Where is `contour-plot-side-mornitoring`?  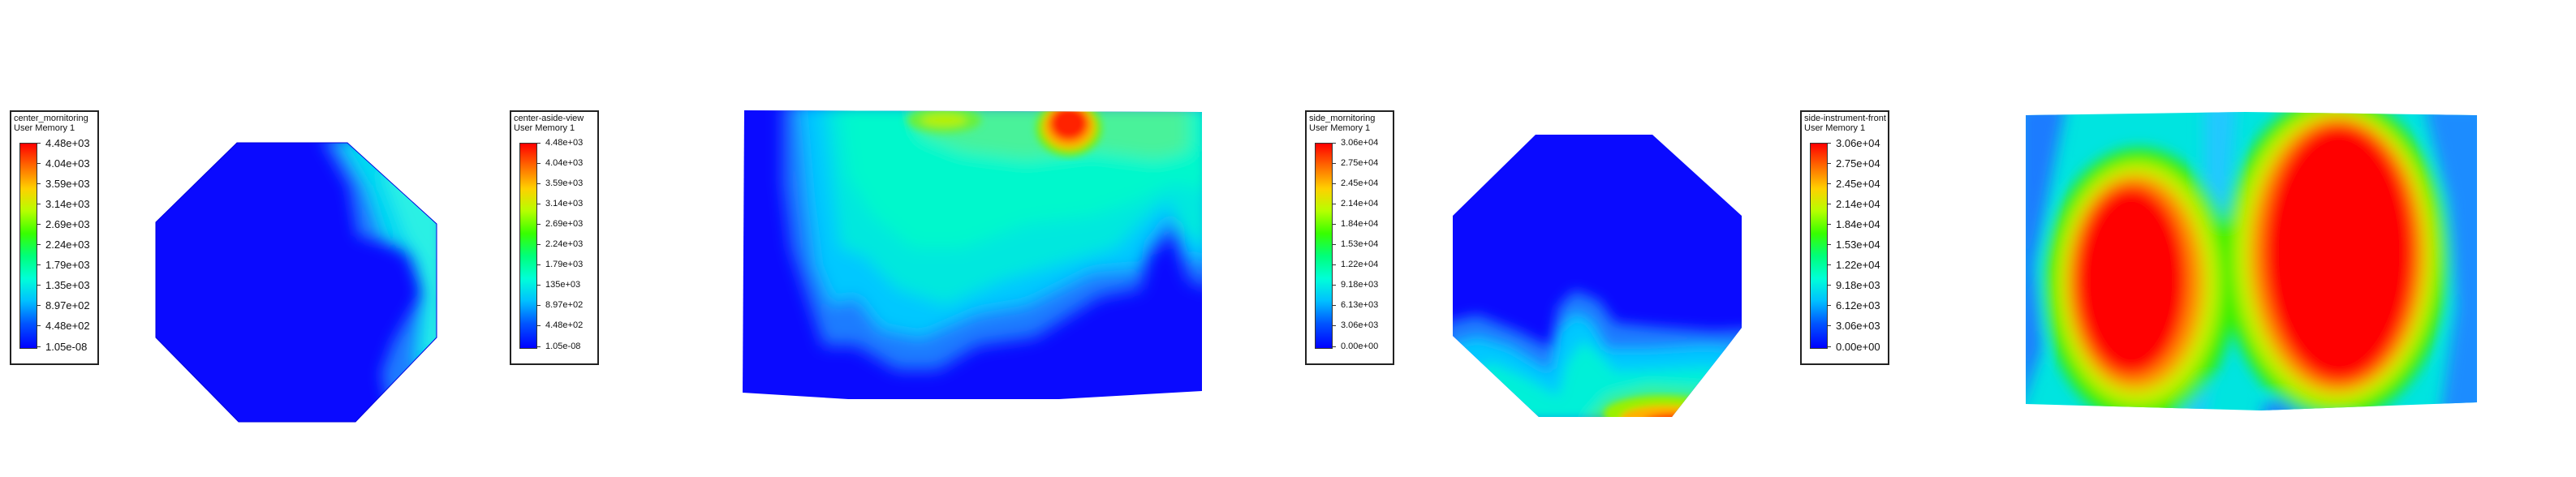
contour-plot-side-mornitoring is located at coordinates (1598, 276).